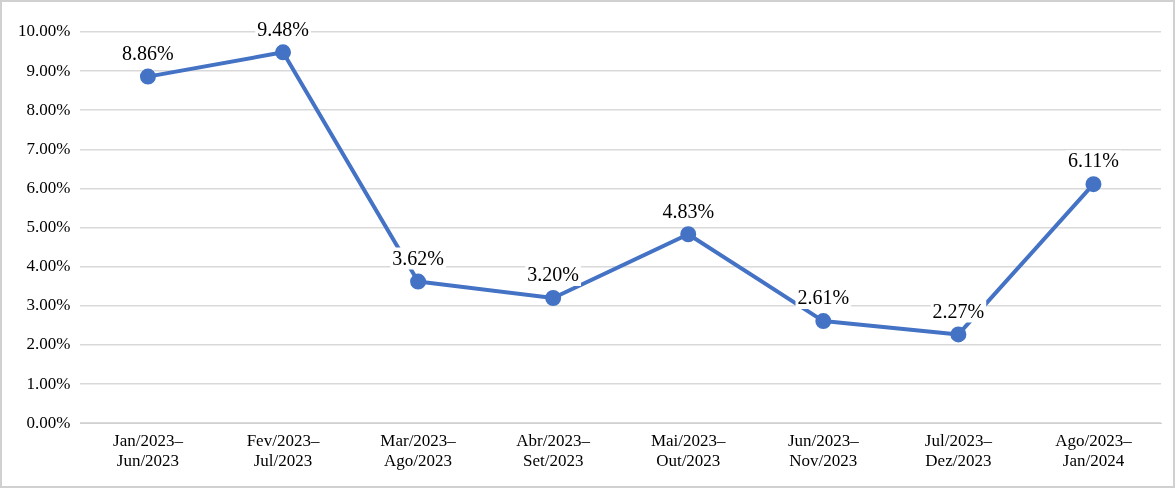 This screenshot has width=1175, height=488. Describe the element at coordinates (48, 422) in the screenshot. I see `y-tick-label: 0.00%` at that location.